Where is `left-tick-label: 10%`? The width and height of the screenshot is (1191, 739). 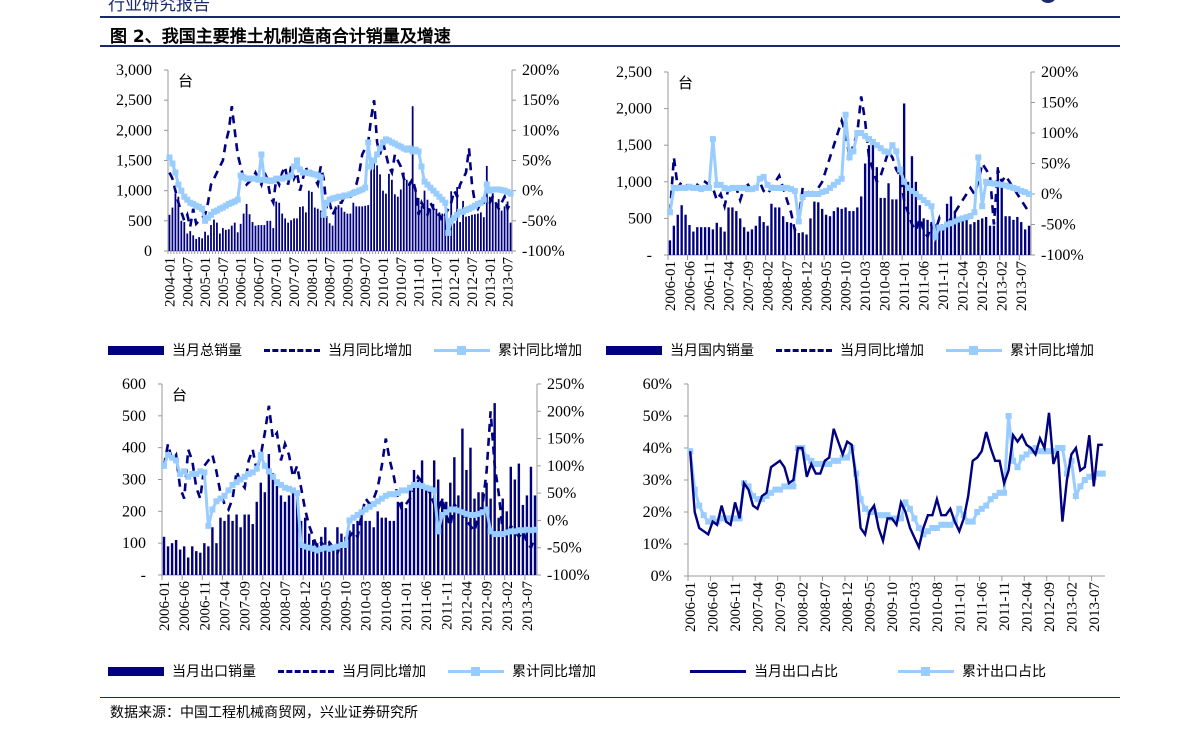 left-tick-label: 10% is located at coordinates (657, 544).